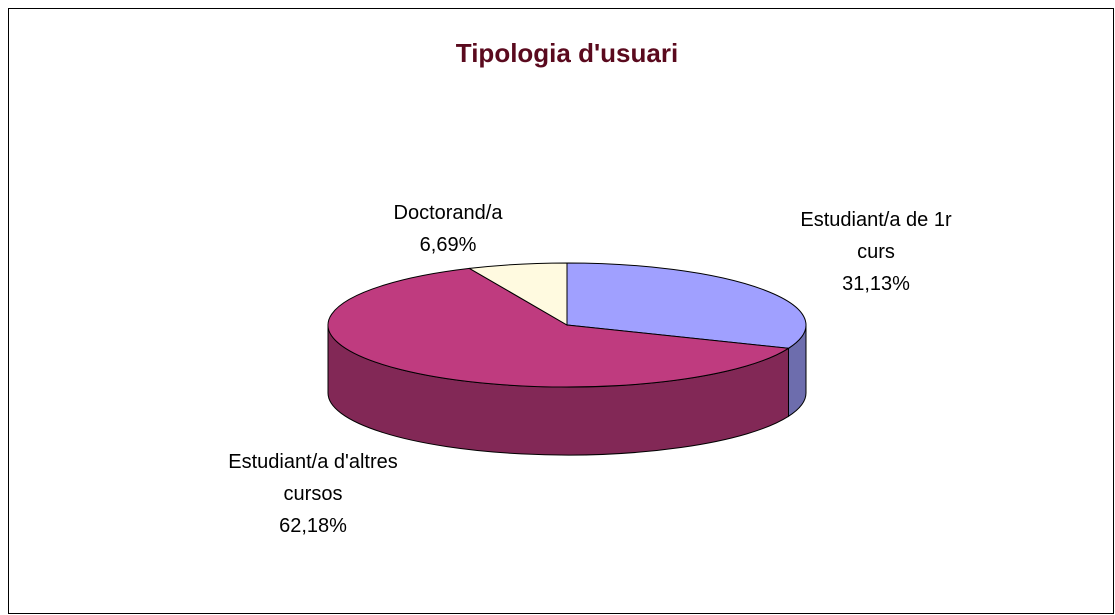 The width and height of the screenshot is (1115, 615). Describe the element at coordinates (313, 526) in the screenshot. I see `value-label: 62,18%` at that location.